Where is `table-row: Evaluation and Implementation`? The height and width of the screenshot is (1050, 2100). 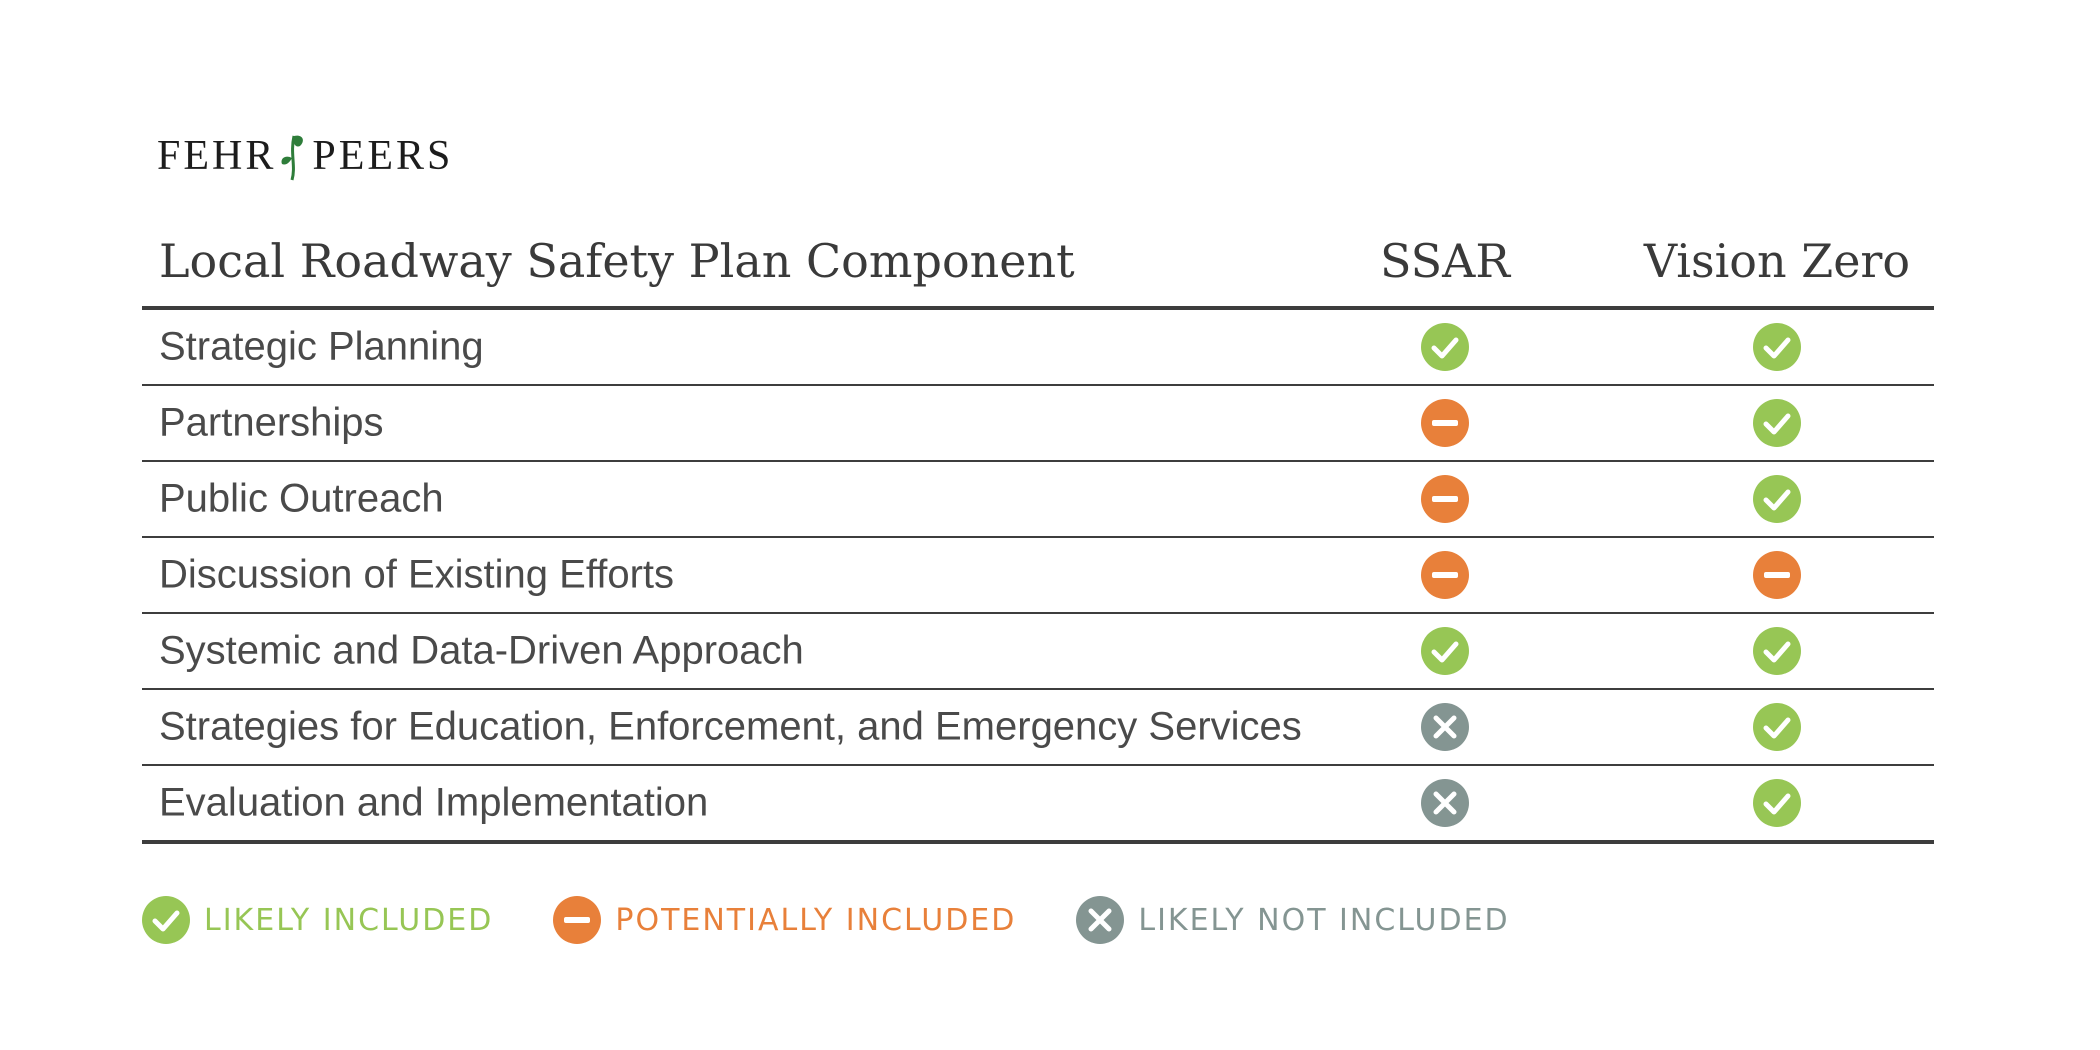 table-row: Evaluation and Implementation is located at coordinates (1038, 805).